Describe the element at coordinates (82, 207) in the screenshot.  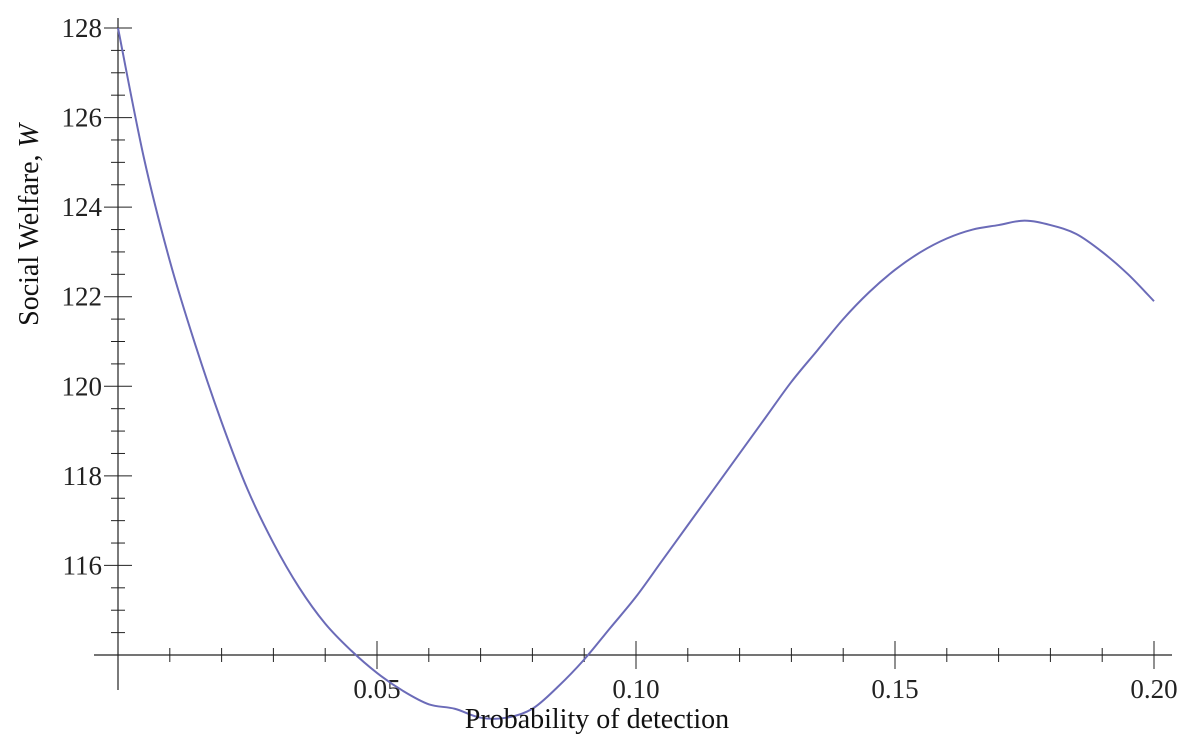
I see `y-tick-label: 124` at that location.